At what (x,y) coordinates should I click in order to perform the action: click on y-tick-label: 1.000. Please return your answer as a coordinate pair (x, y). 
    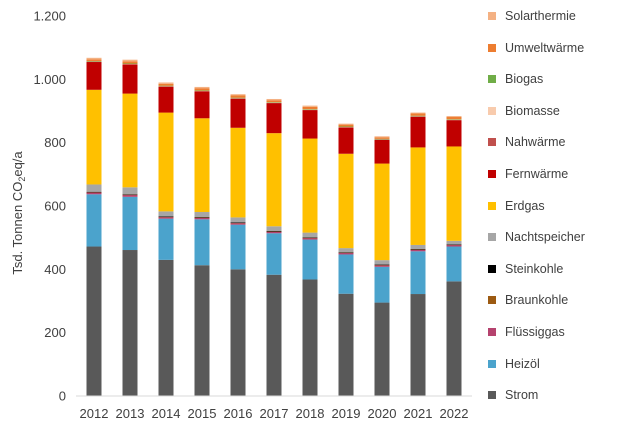
    Looking at the image, I should click on (49, 79).